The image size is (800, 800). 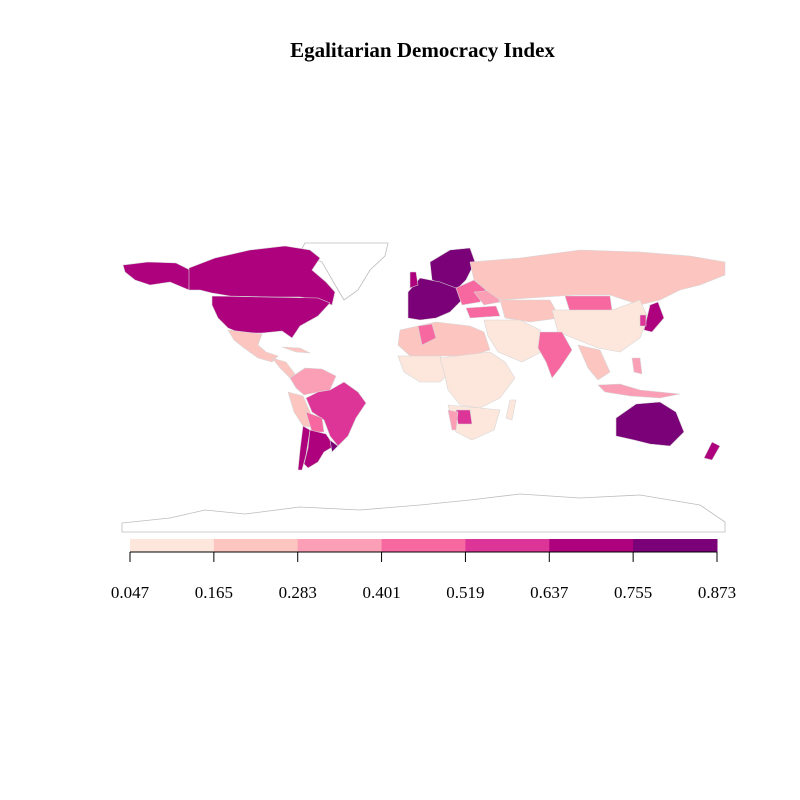 What do you see at coordinates (511, 410) in the screenshot?
I see `region-madagascar` at bounding box center [511, 410].